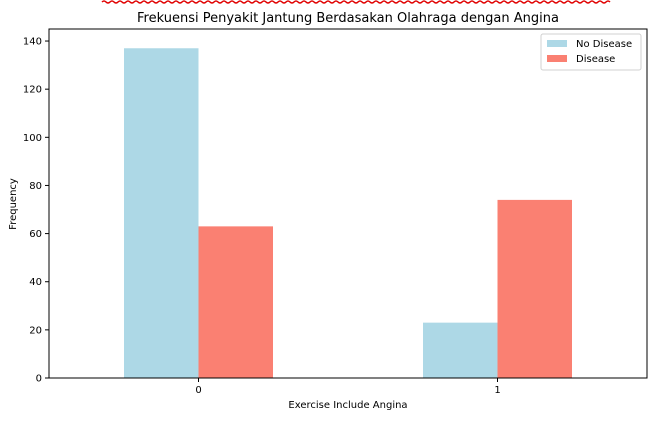 Image resolution: width=655 pixels, height=421 pixels. What do you see at coordinates (347, 405) in the screenshot?
I see `x-axis-label: Exercise Include Angina` at bounding box center [347, 405].